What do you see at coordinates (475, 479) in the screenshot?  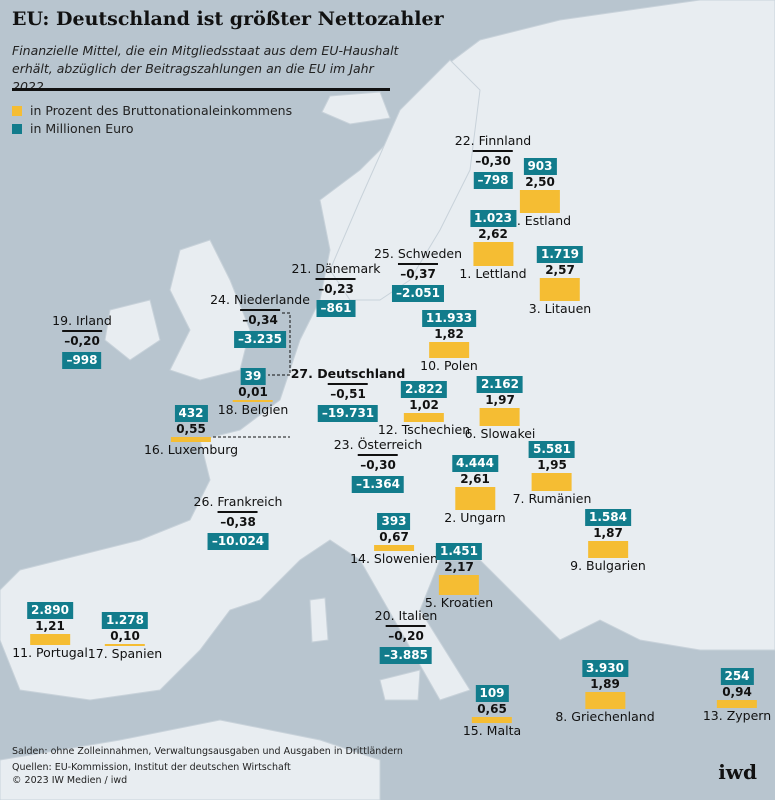 I see `pct-value: 2,61` at bounding box center [475, 479].